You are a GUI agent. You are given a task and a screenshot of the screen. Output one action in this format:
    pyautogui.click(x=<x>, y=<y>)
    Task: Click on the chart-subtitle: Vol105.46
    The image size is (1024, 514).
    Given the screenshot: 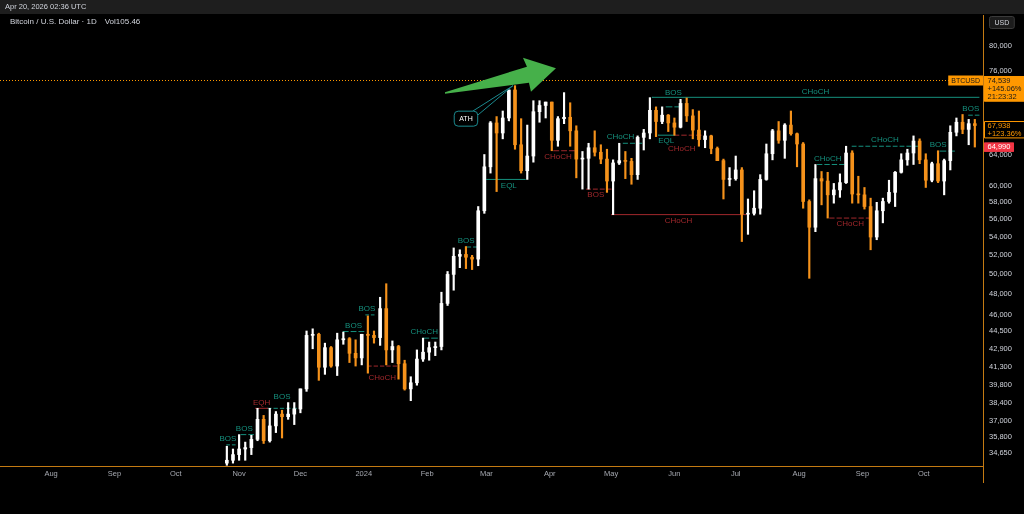 What is the action you would take?
    pyautogui.click(x=122, y=22)
    